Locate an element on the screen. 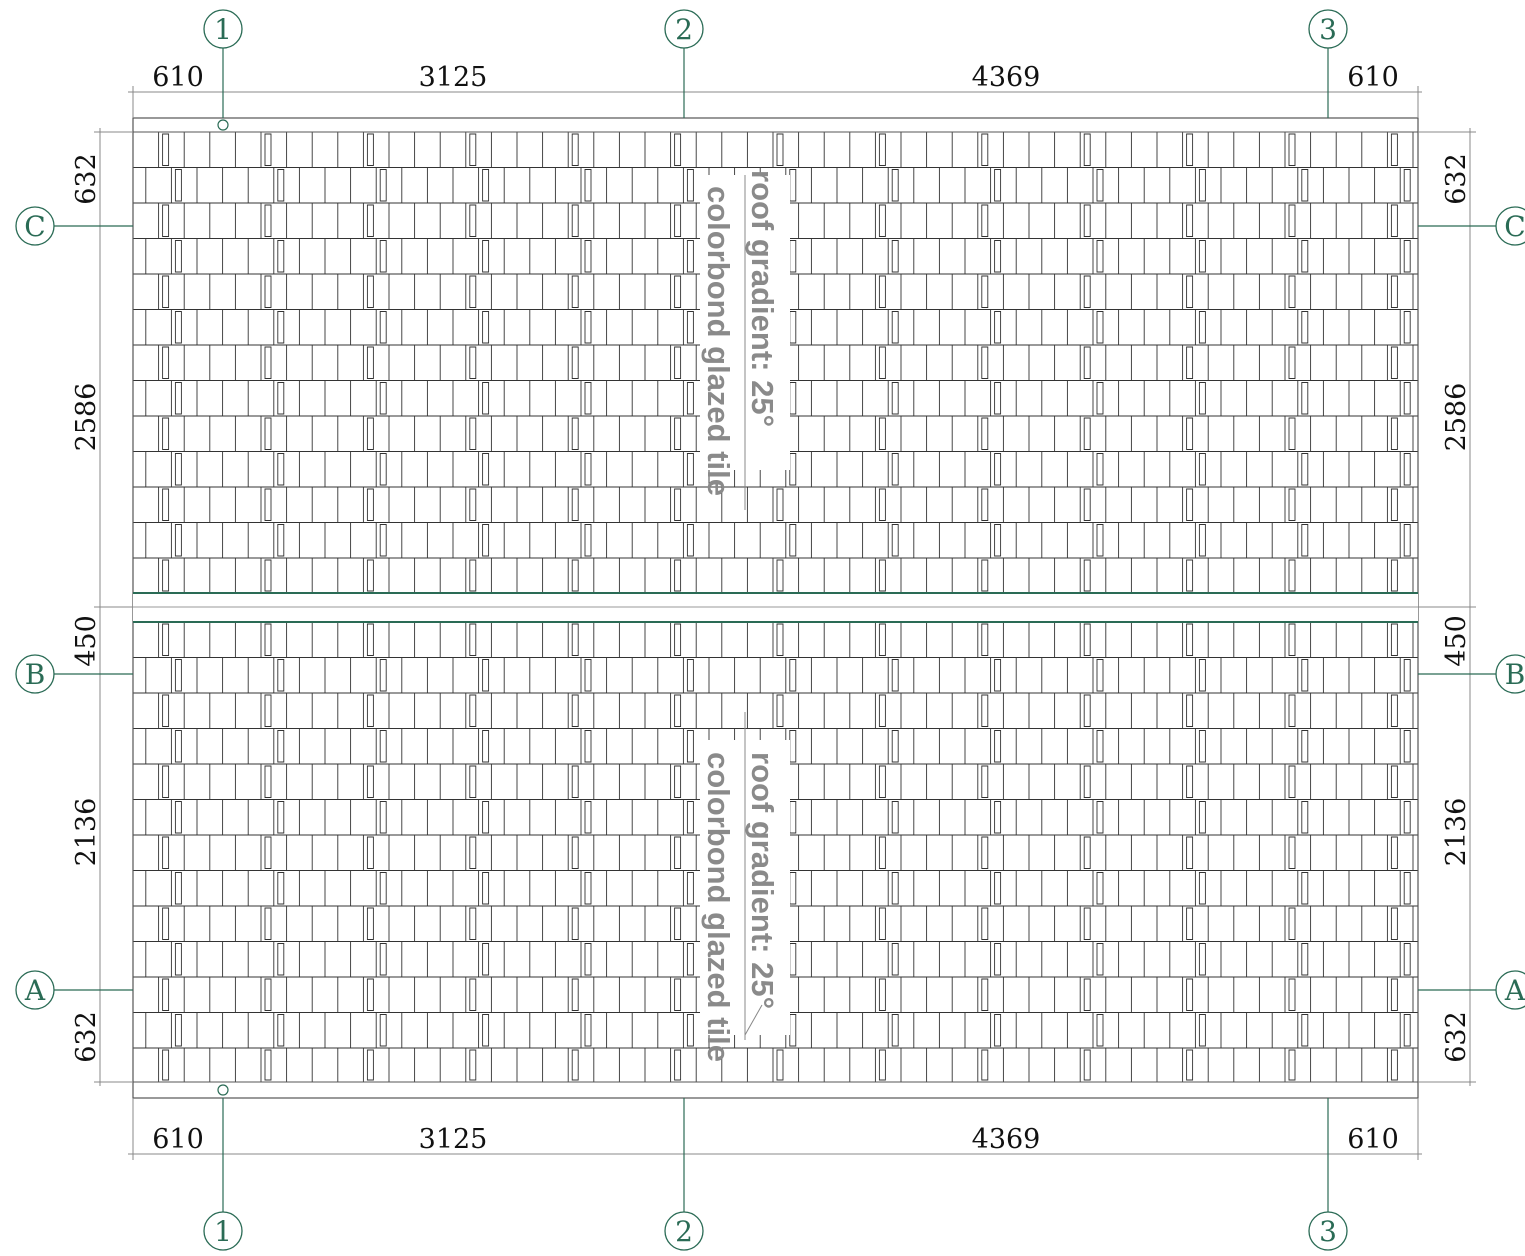 The image size is (1525, 1256). grid-bubble-3-bottom: 3 is located at coordinates (1328, 1231).